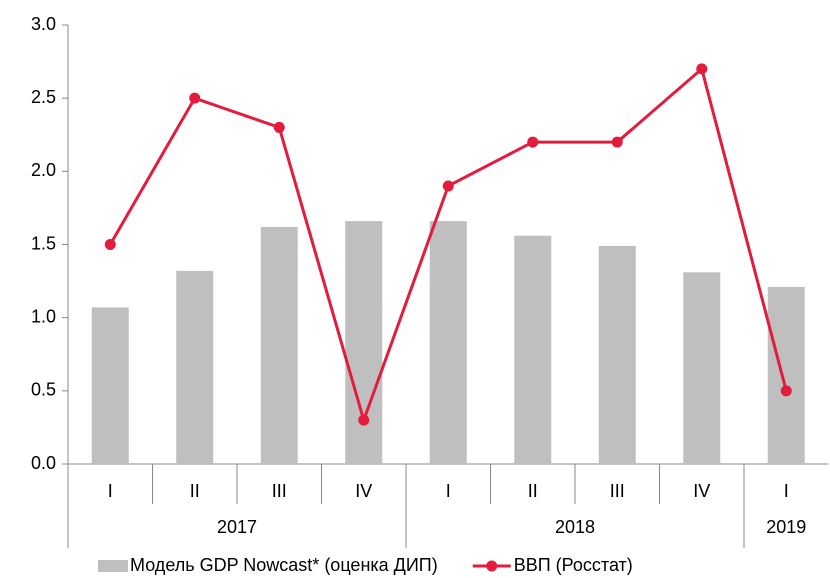 This screenshot has height=578, width=830. I want to click on y-tick-label: 1.5, so click(43, 243).